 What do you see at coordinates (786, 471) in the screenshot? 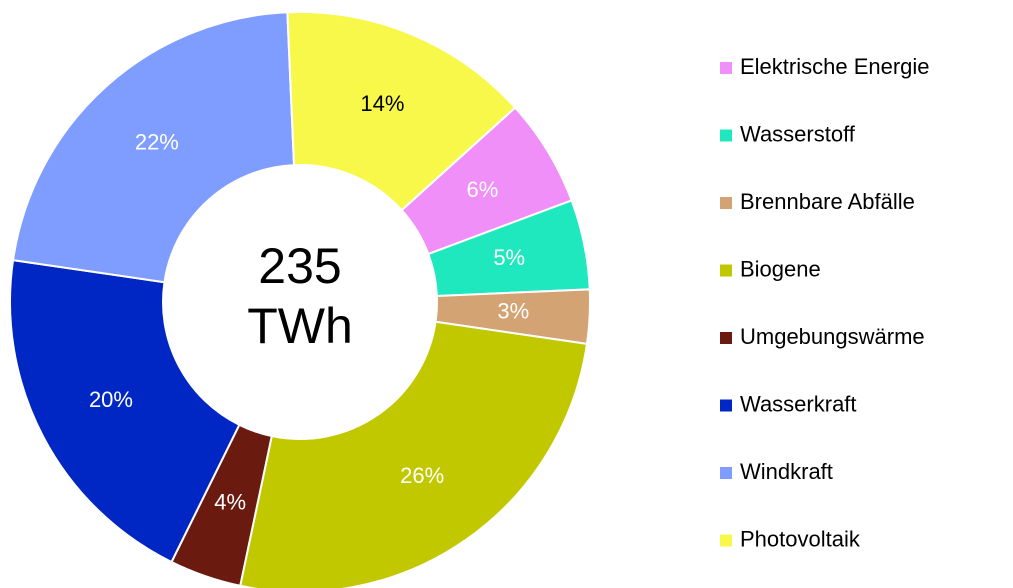
I see `legend-label: Windkraft` at bounding box center [786, 471].